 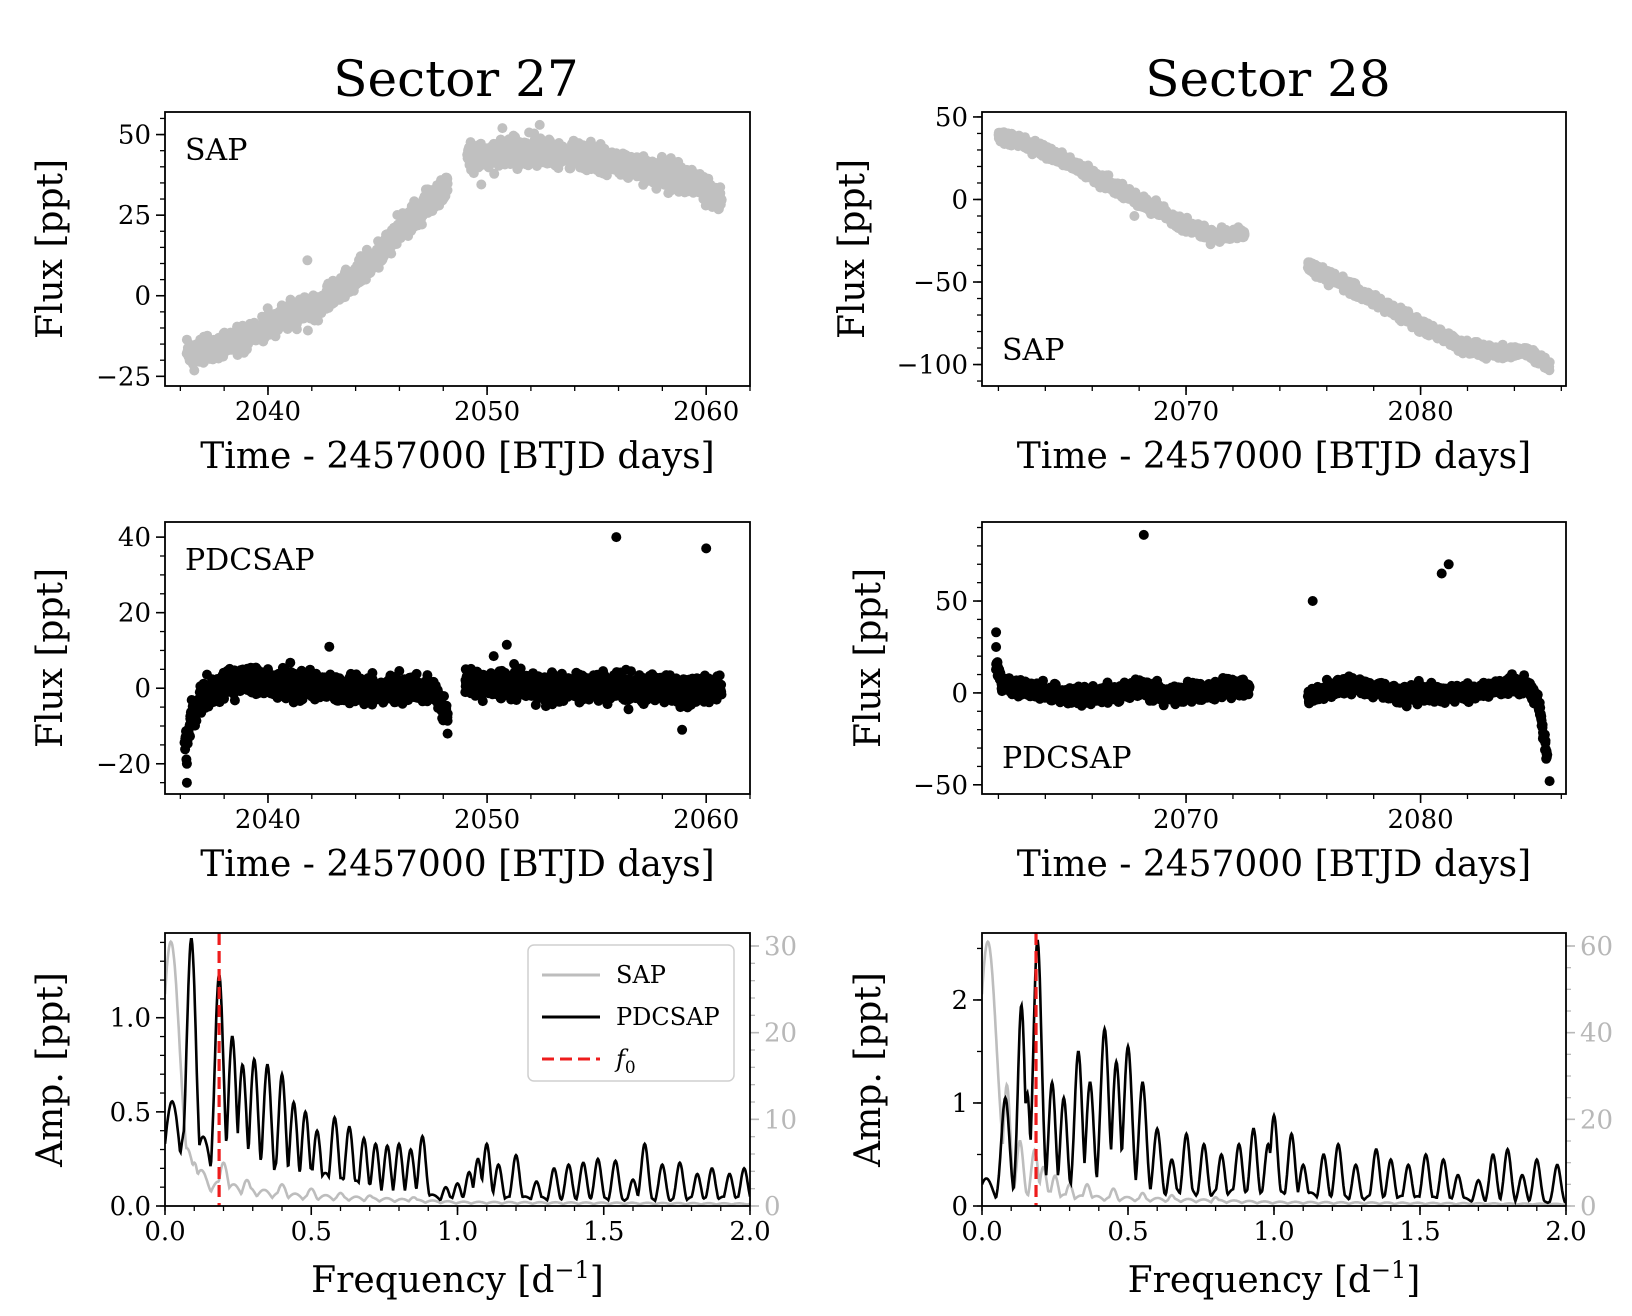 What do you see at coordinates (455, 79) in the screenshot?
I see `col-title-sector27: Sector 27` at bounding box center [455, 79].